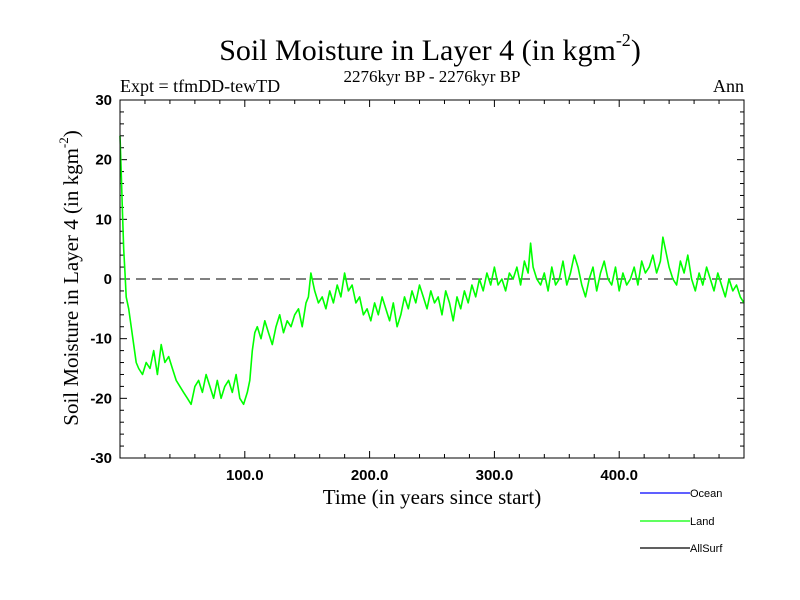 The height and width of the screenshot is (600, 800). What do you see at coordinates (108, 279) in the screenshot?
I see `y-tick-label: 0` at bounding box center [108, 279].